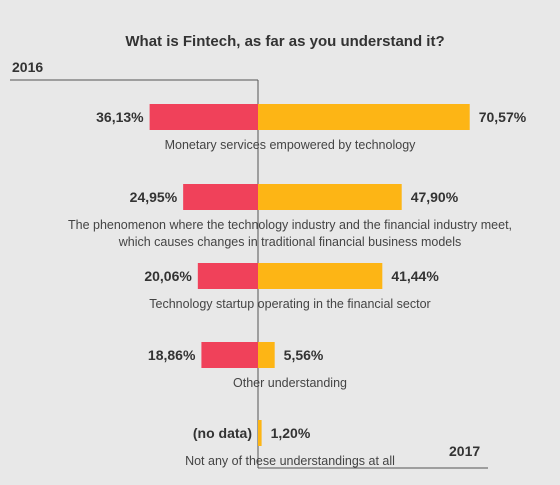 This screenshot has width=560, height=485. Describe the element at coordinates (415, 276) in the screenshot. I see `data-label-2017: 41,44%` at that location.